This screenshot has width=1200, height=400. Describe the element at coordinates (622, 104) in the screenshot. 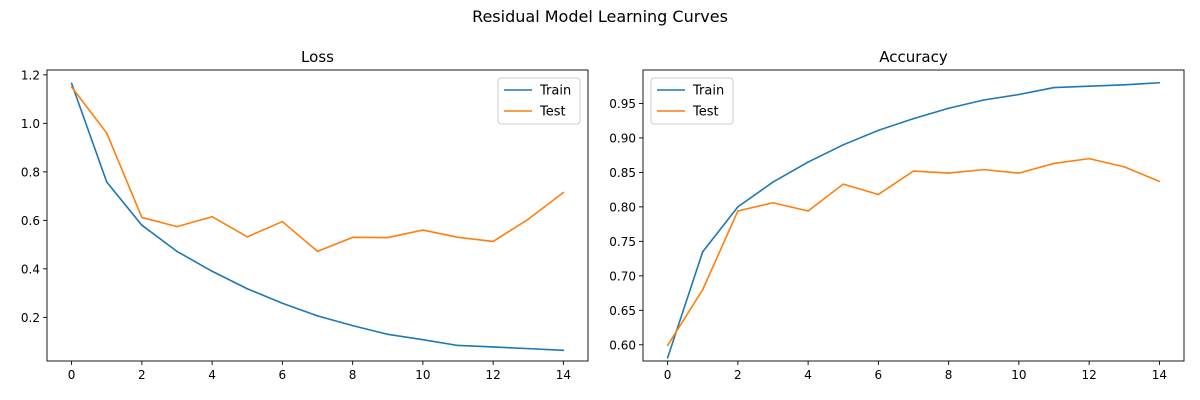

I see `y-tick-label: 0.95` at that location.